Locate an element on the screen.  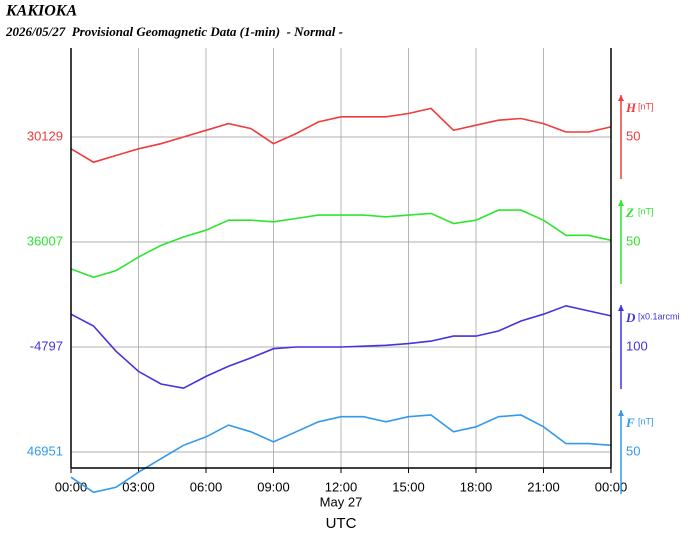
x-tick-label: 21:00 is located at coordinates (543, 486).